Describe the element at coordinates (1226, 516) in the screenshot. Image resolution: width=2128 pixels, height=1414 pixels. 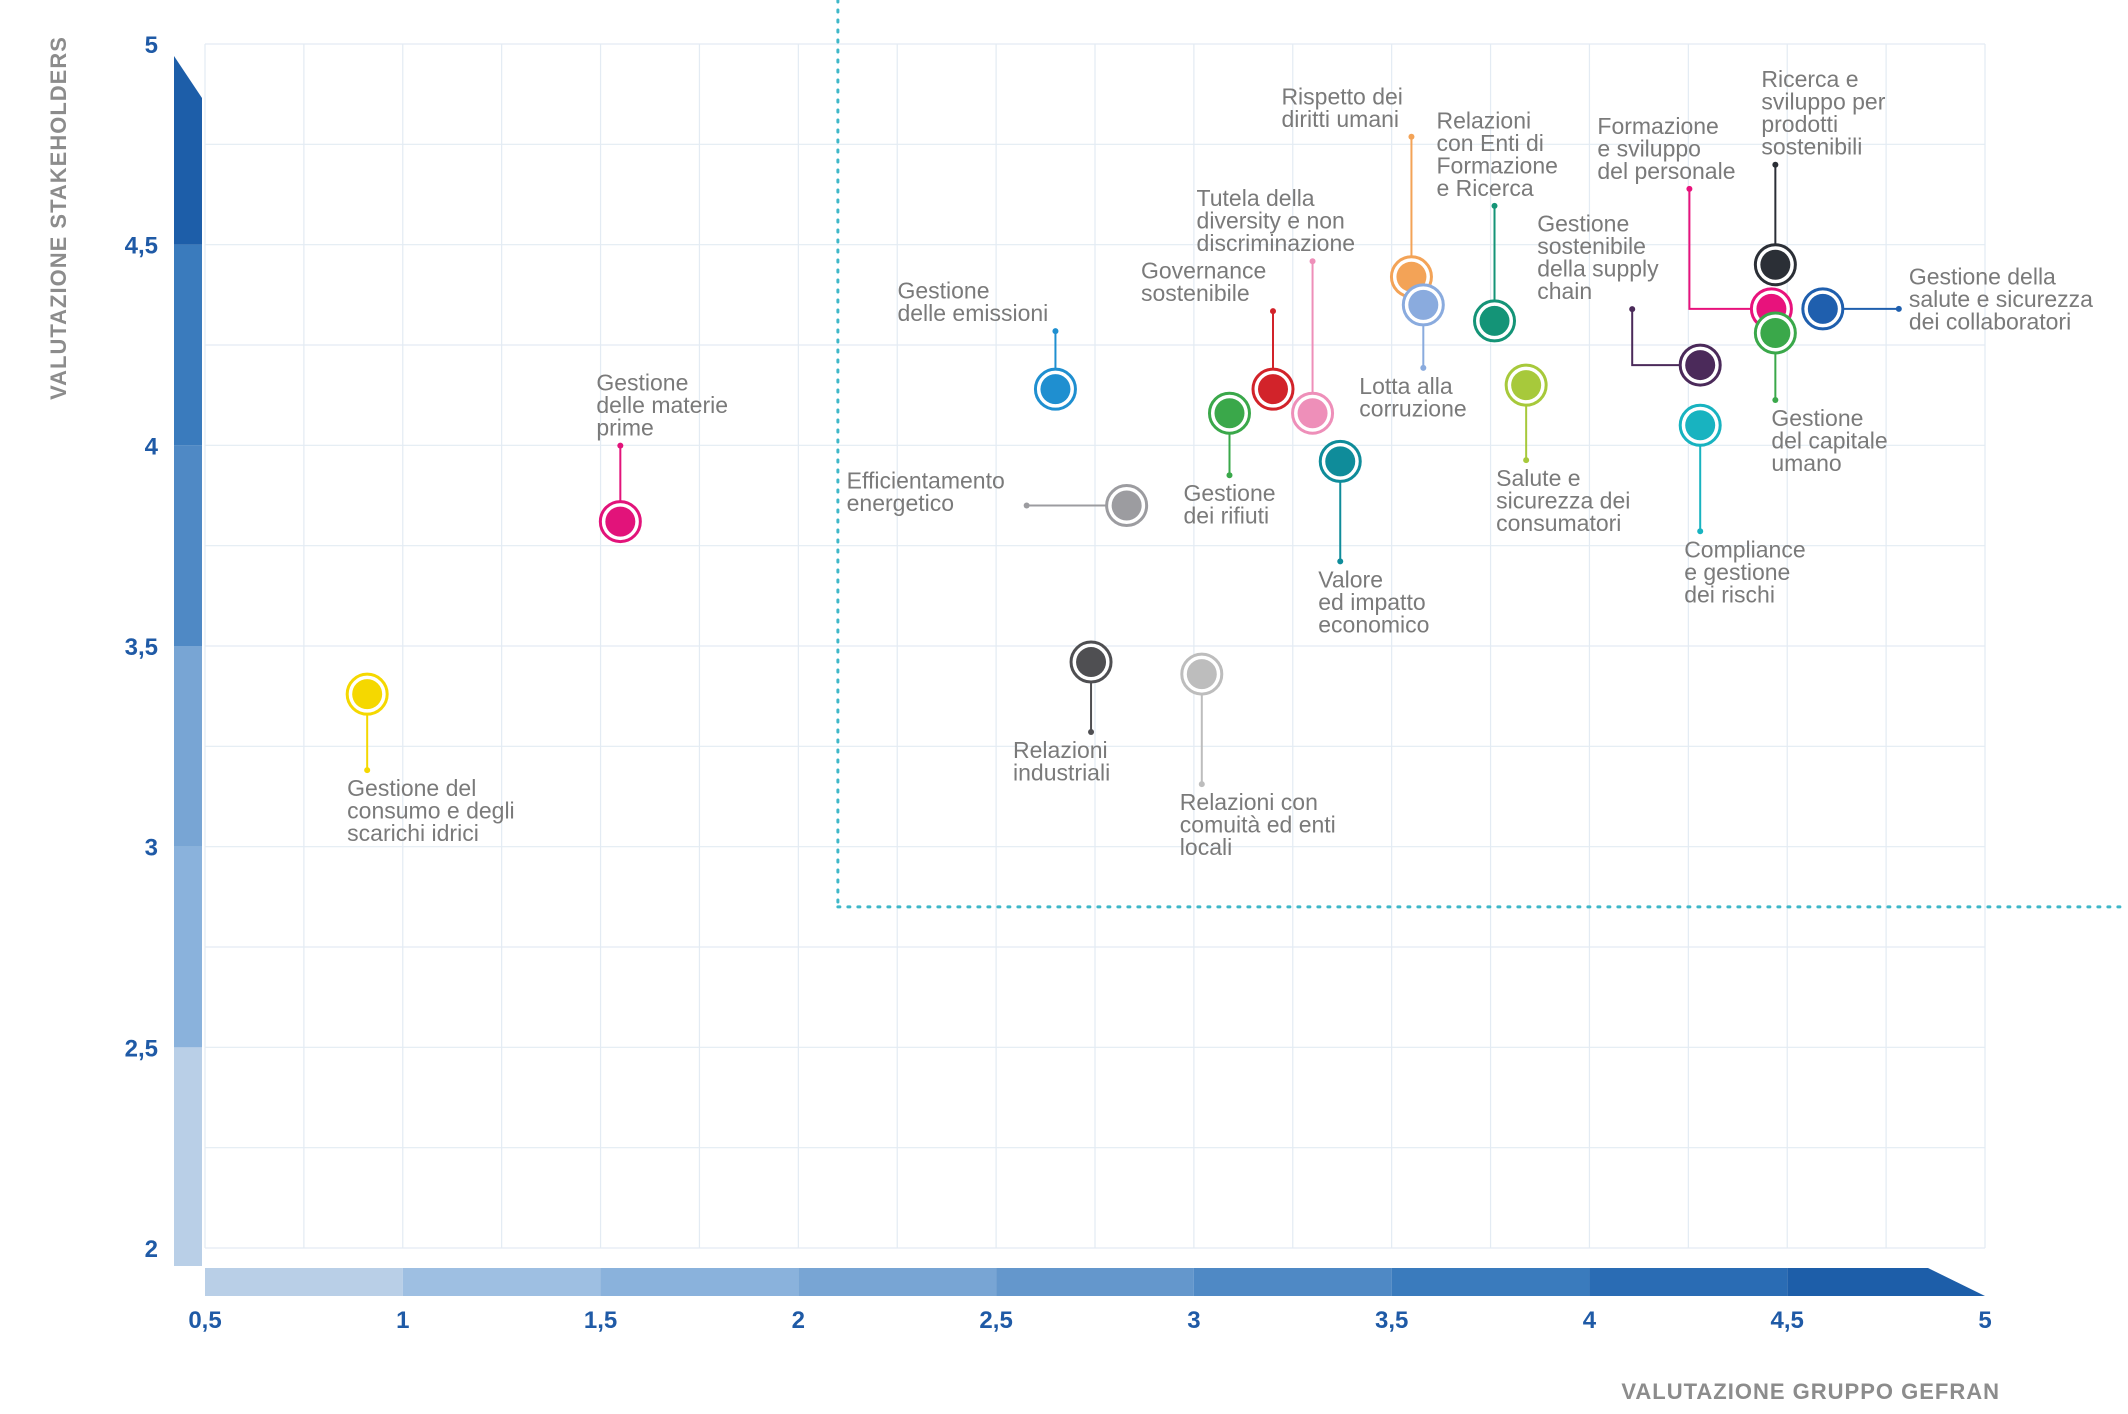
I see `point-label-line: dei rifiuti` at that location.